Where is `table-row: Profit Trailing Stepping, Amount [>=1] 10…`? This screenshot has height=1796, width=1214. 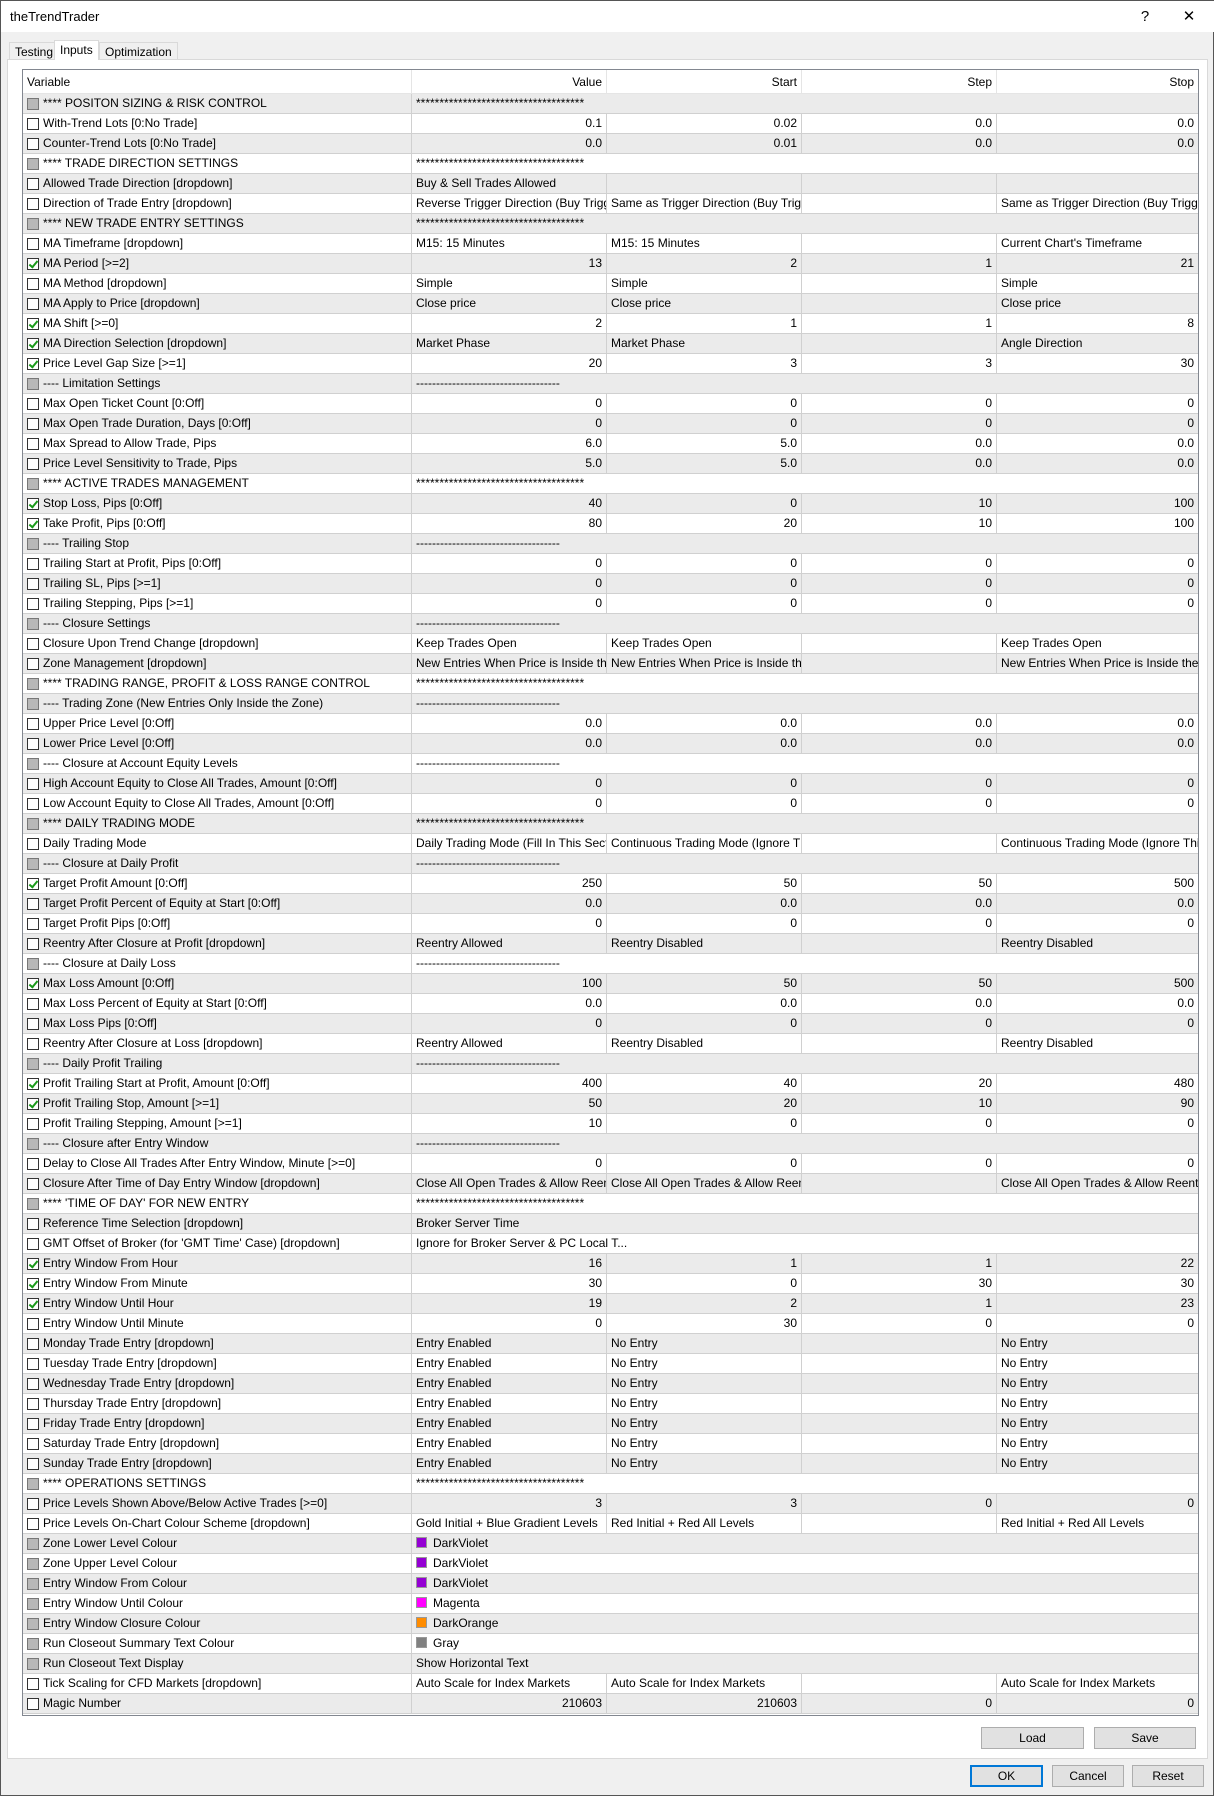
table-row: Profit Trailing Stepping, Amount [>=1] 10… is located at coordinates (610, 1124).